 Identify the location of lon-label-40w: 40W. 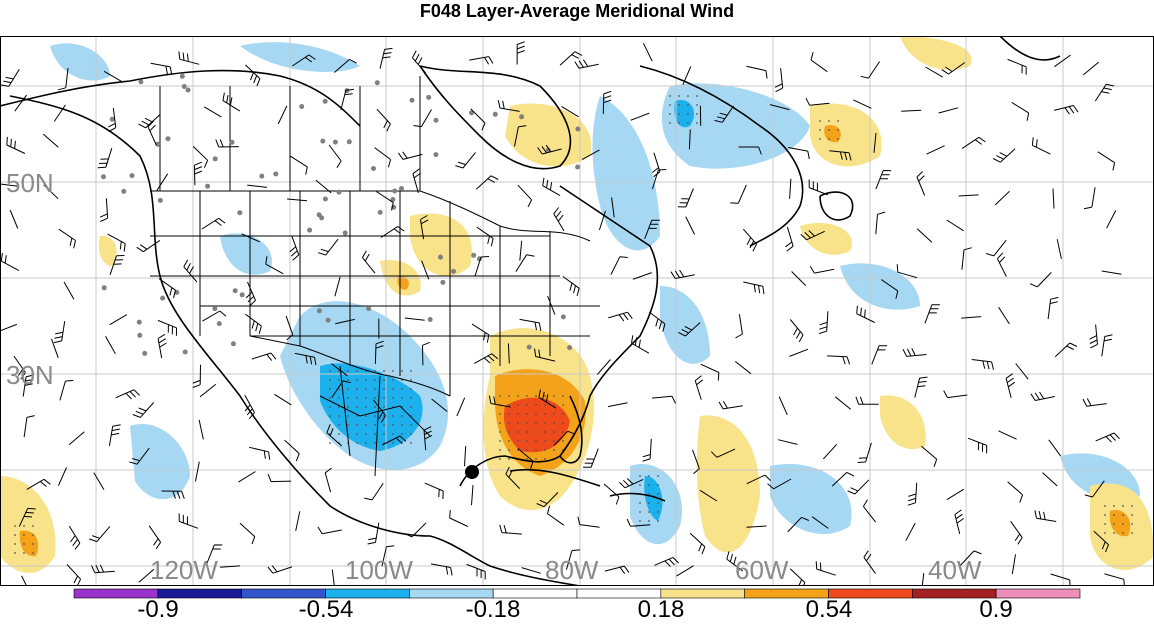
(954, 570).